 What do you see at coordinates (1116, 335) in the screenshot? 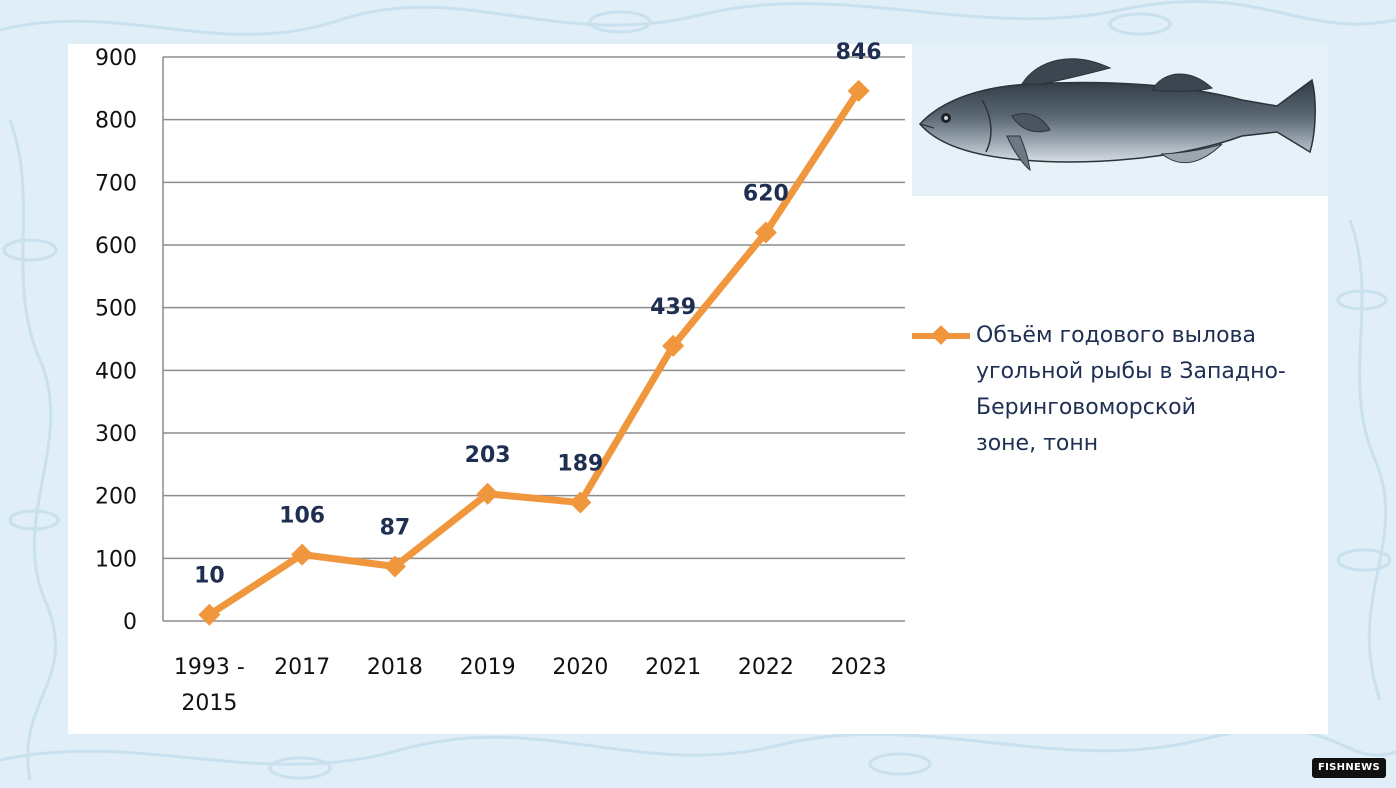
I see `legend-line: Объём годового вылова` at bounding box center [1116, 335].